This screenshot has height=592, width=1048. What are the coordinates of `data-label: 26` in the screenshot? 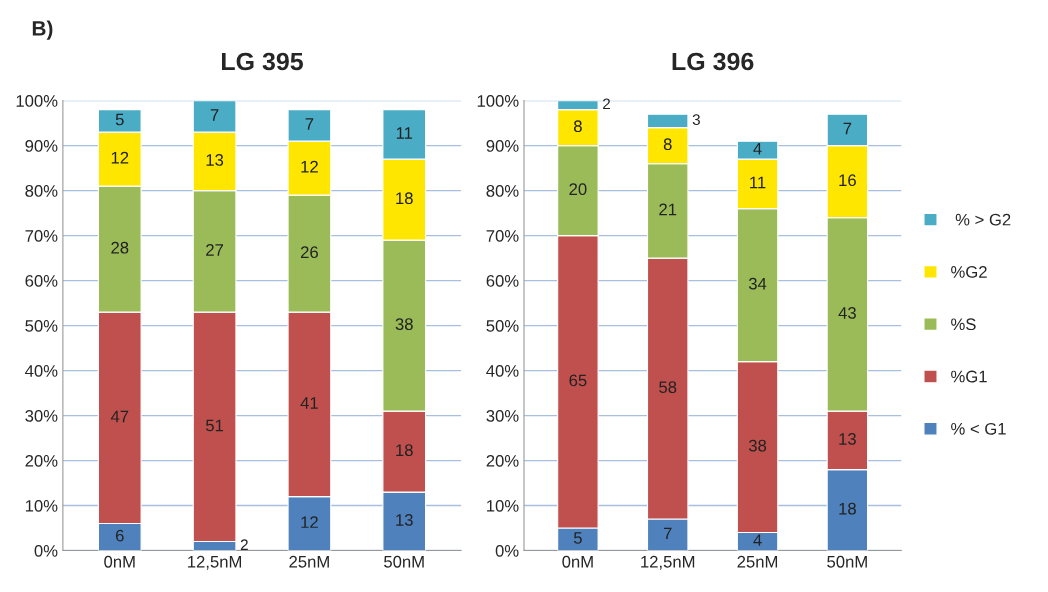 It's located at (309, 252).